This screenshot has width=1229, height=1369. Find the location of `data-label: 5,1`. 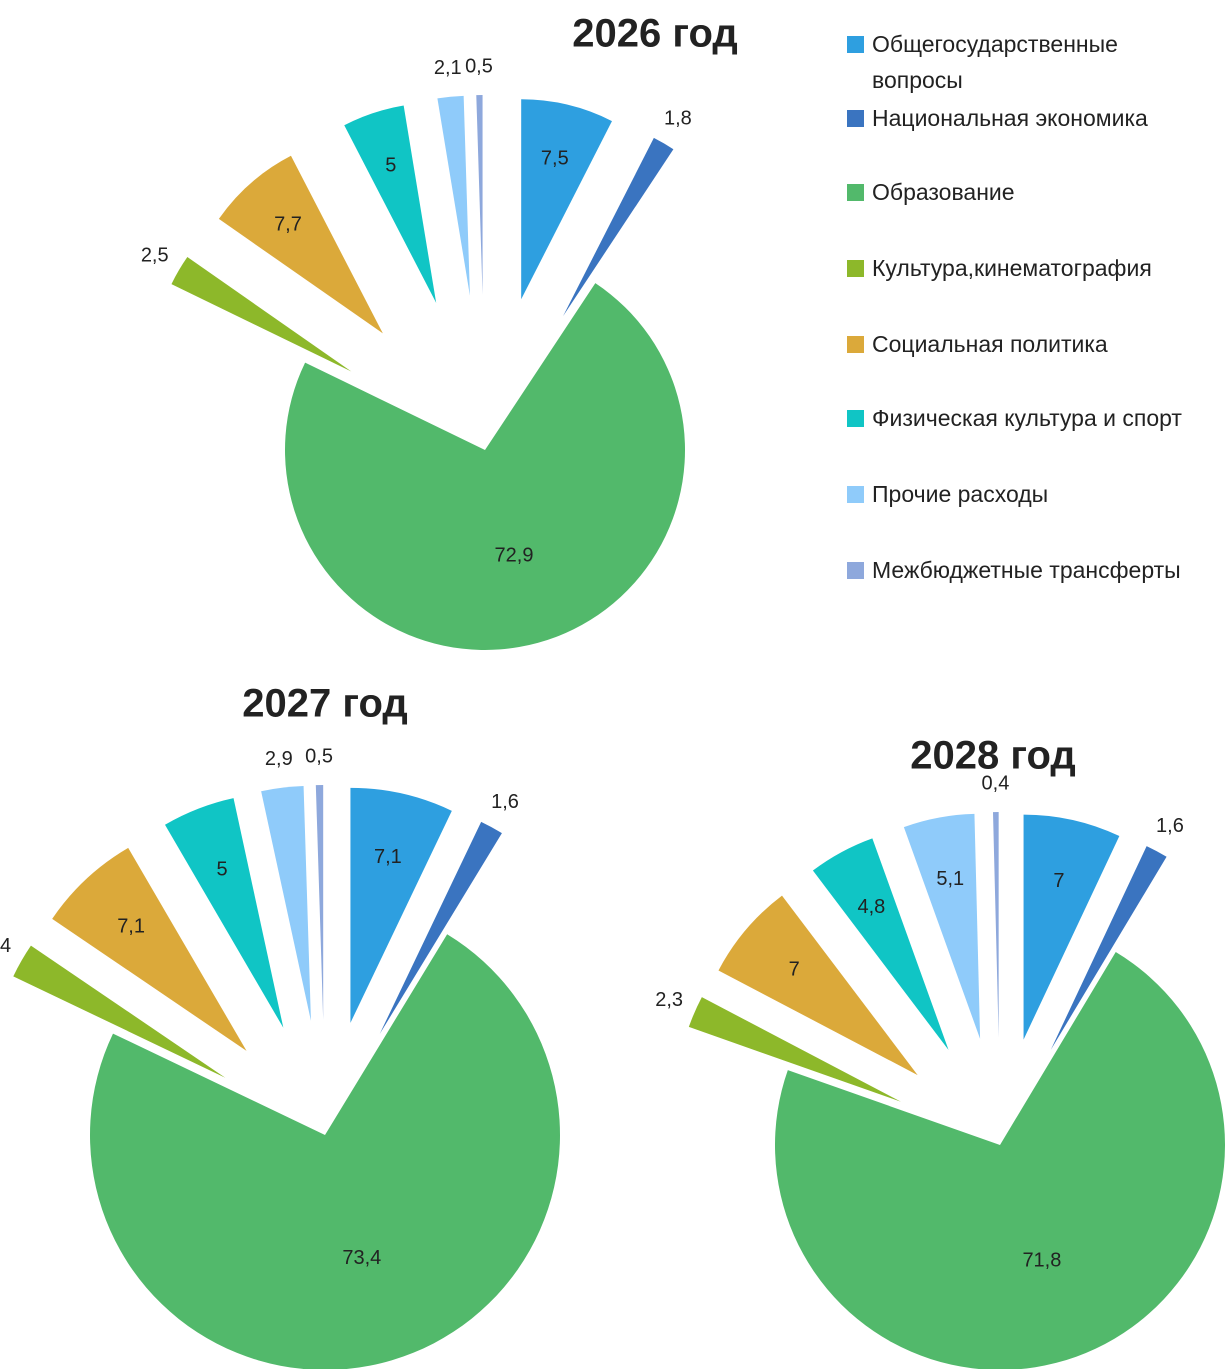

data-label: 5,1 is located at coordinates (950, 879).